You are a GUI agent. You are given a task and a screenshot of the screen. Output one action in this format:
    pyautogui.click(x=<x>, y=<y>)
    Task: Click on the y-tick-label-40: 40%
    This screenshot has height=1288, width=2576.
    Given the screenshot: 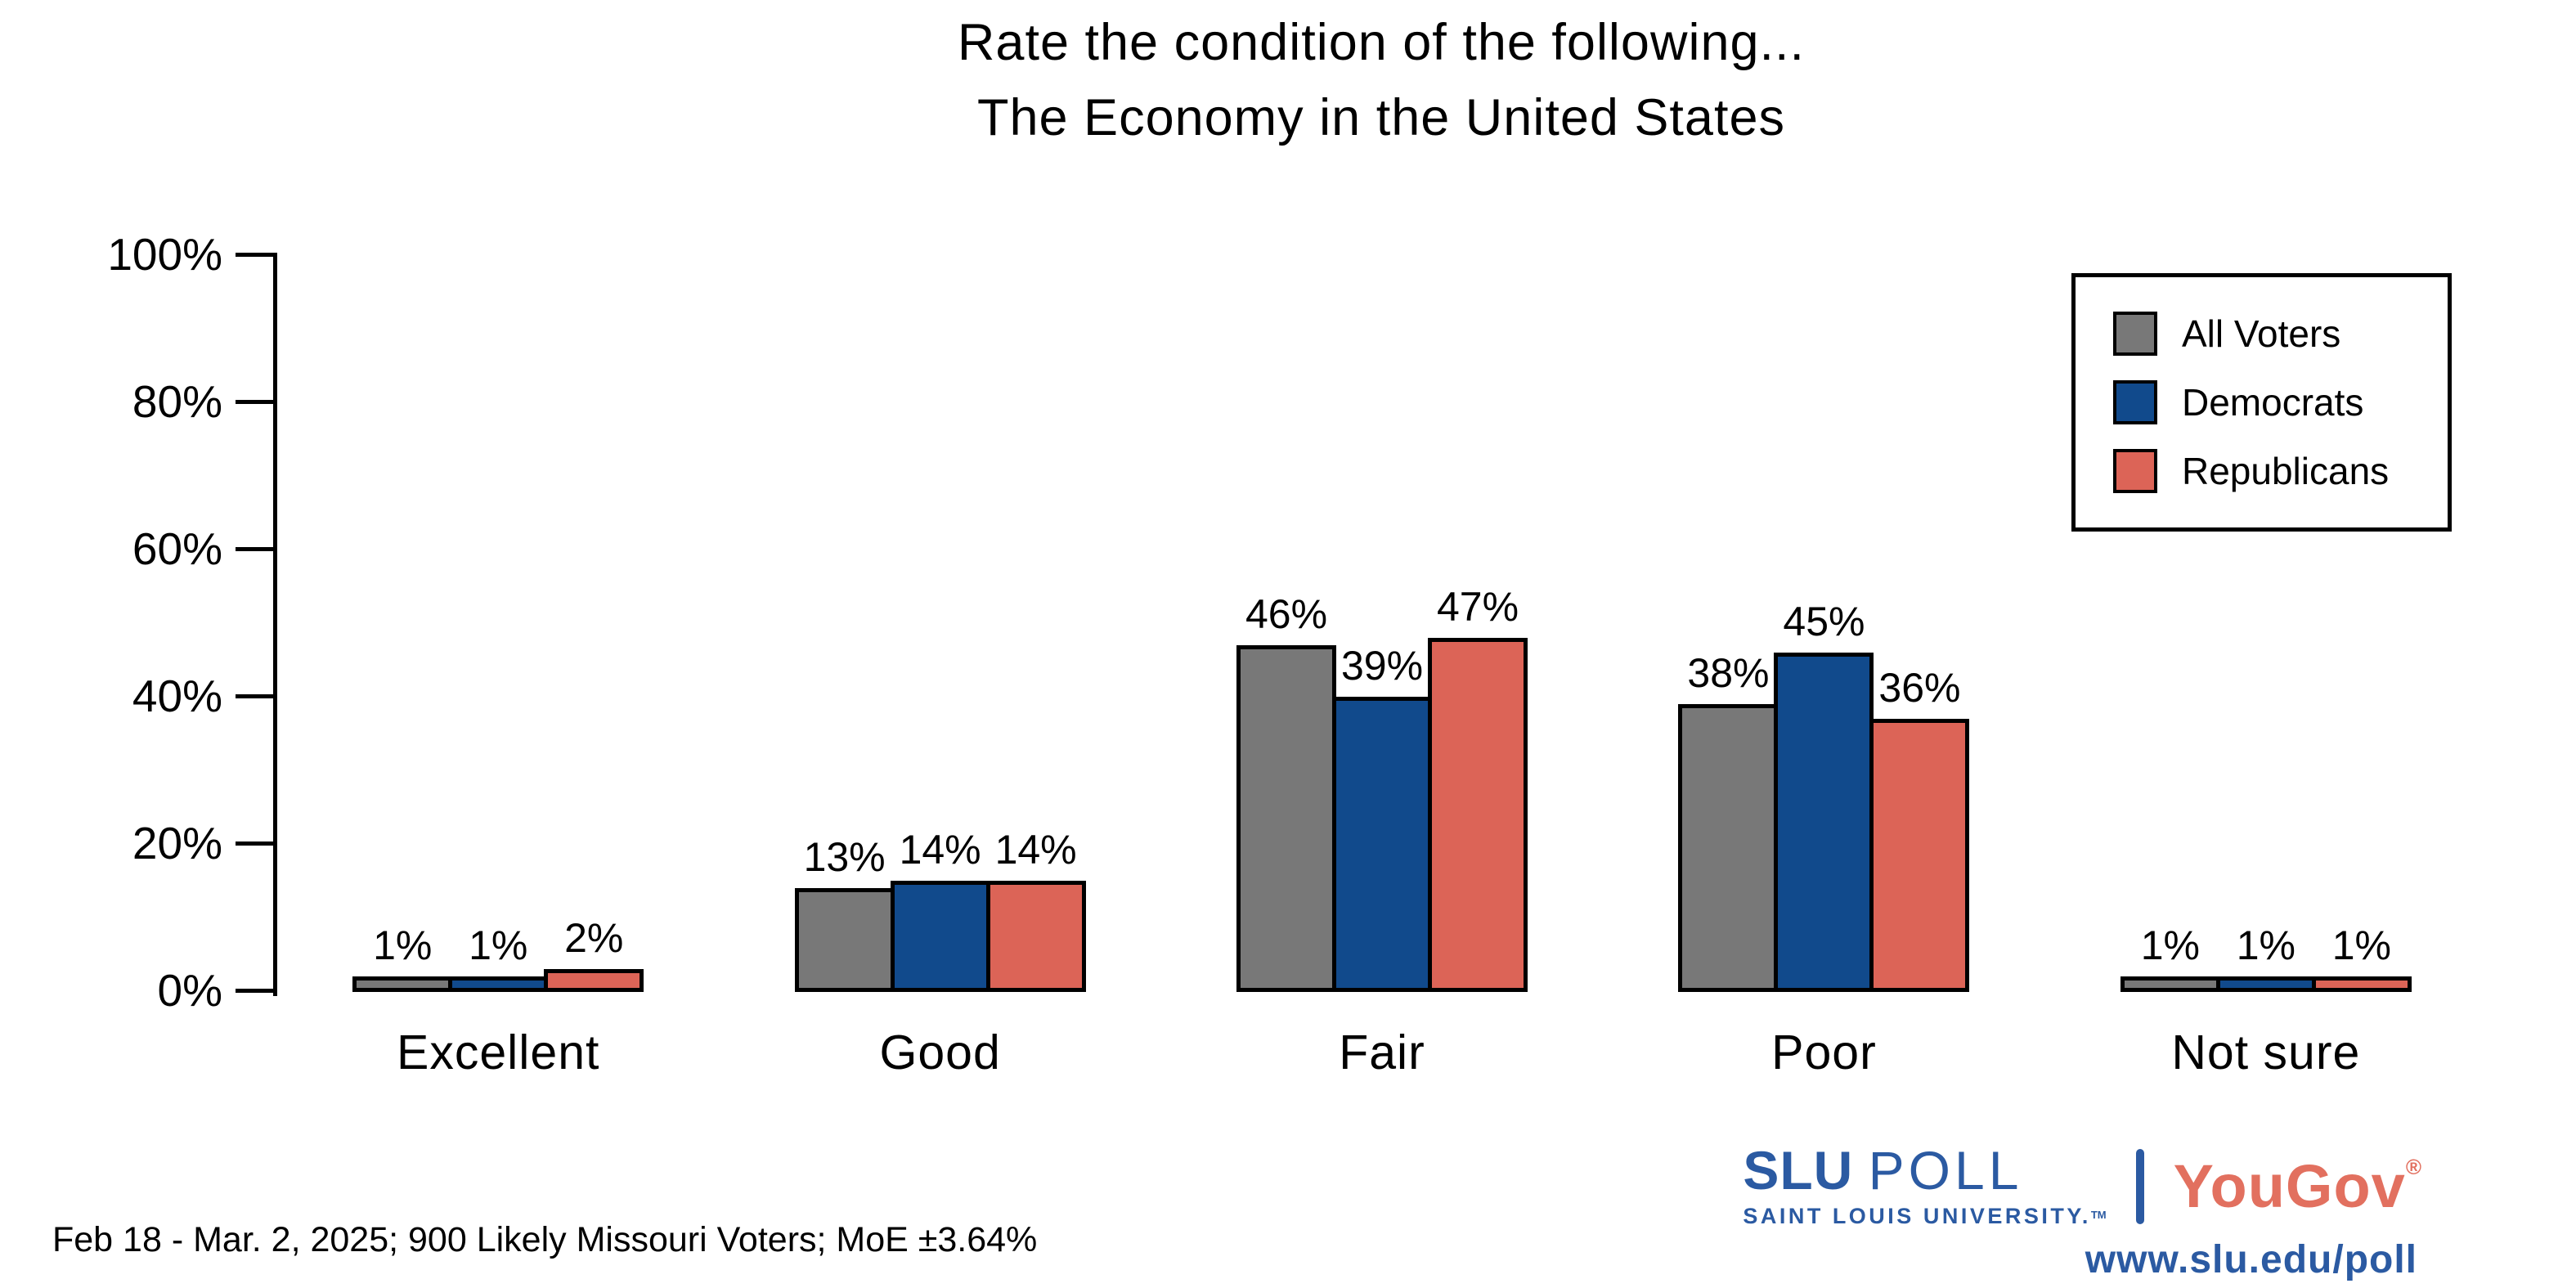 What is the action you would take?
    pyautogui.click(x=177, y=696)
    